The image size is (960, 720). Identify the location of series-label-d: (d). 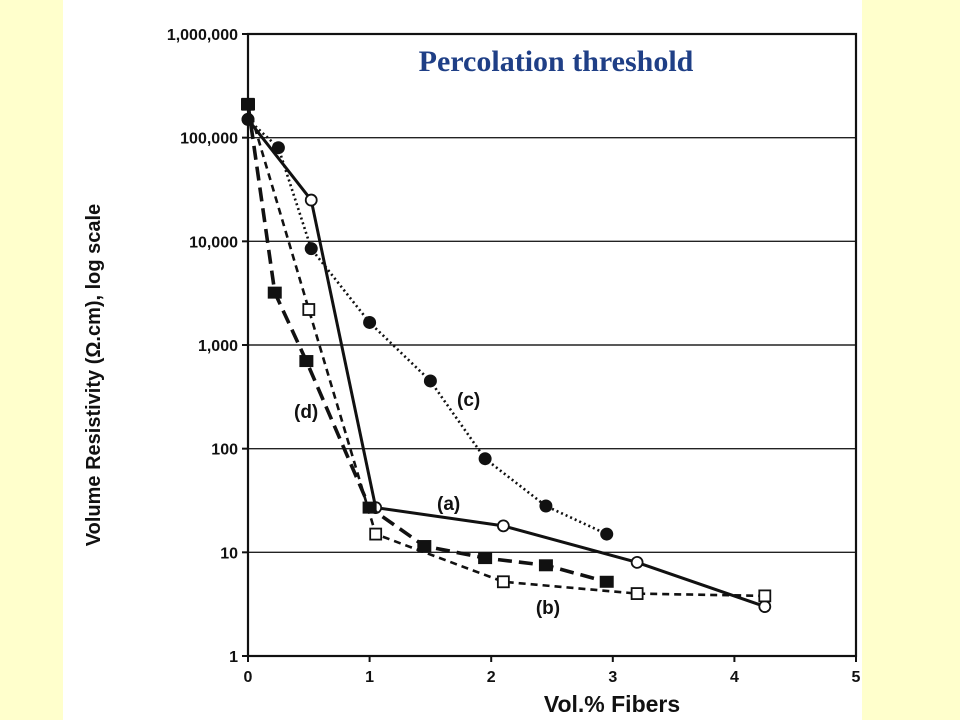
(306, 412).